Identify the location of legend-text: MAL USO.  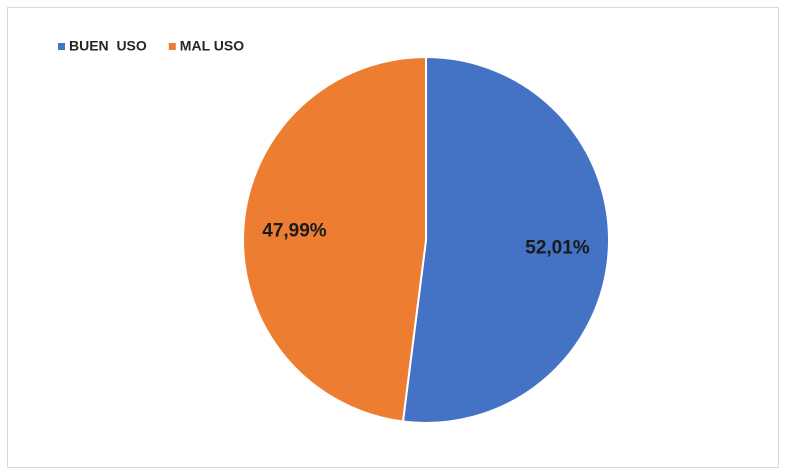
(212, 46).